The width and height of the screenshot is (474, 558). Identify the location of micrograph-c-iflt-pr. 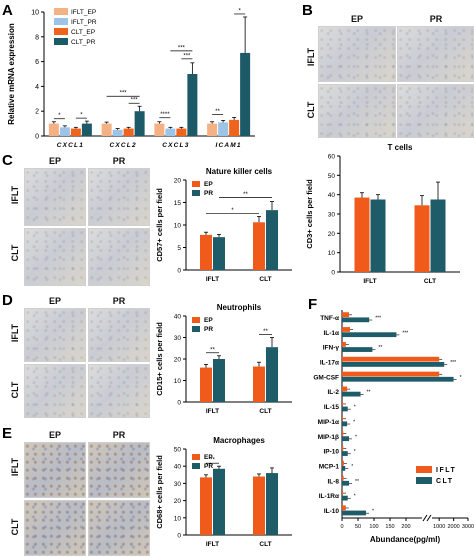
(119, 197).